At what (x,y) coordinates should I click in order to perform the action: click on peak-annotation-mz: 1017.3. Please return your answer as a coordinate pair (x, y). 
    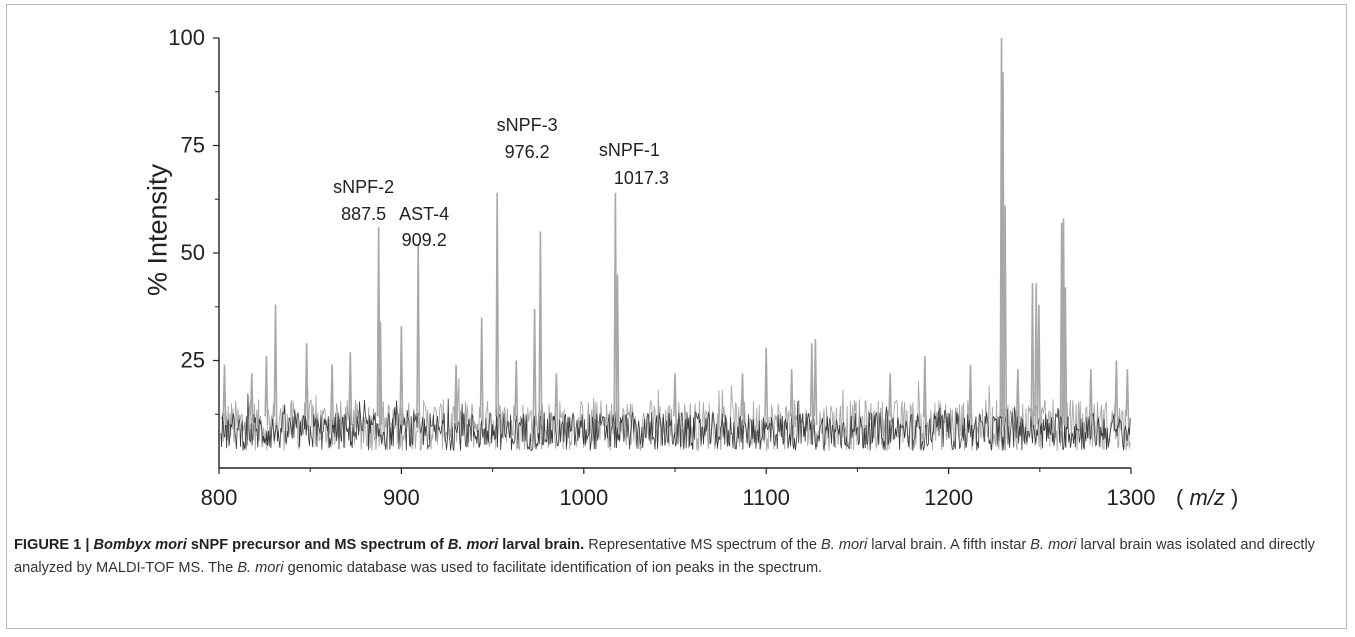
    Looking at the image, I should click on (641, 178).